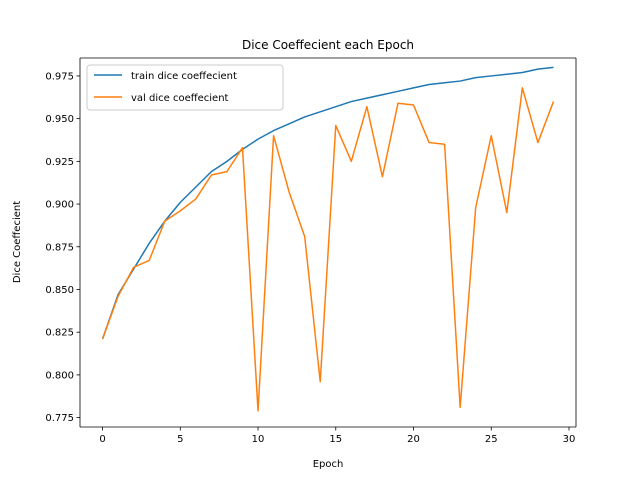 This screenshot has width=640, height=480. I want to click on x-tick-label: 10, so click(258, 439).